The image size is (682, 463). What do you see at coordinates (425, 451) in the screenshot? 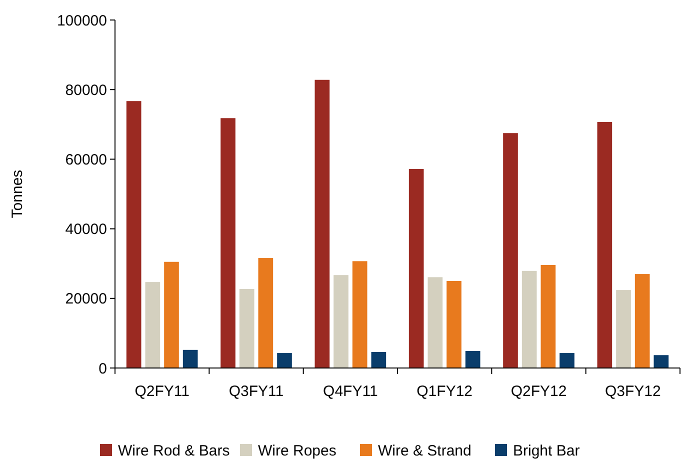
I see `legend-label: Wire & Strand` at bounding box center [425, 451].